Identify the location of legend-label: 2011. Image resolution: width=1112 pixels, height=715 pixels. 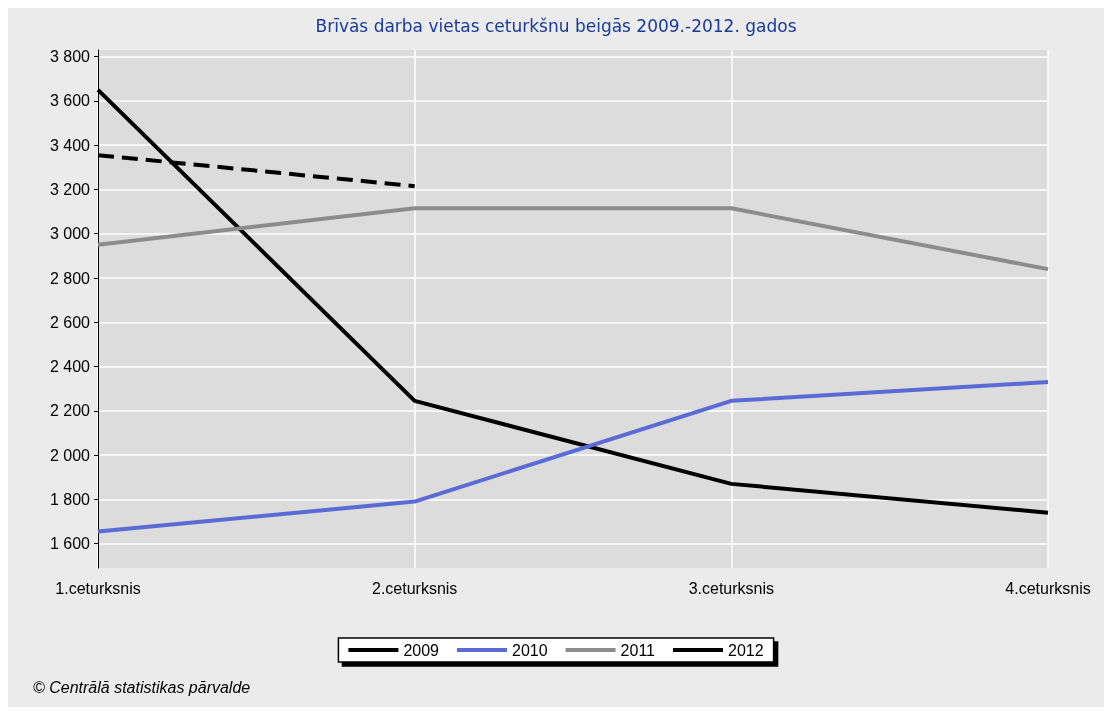
(638, 650).